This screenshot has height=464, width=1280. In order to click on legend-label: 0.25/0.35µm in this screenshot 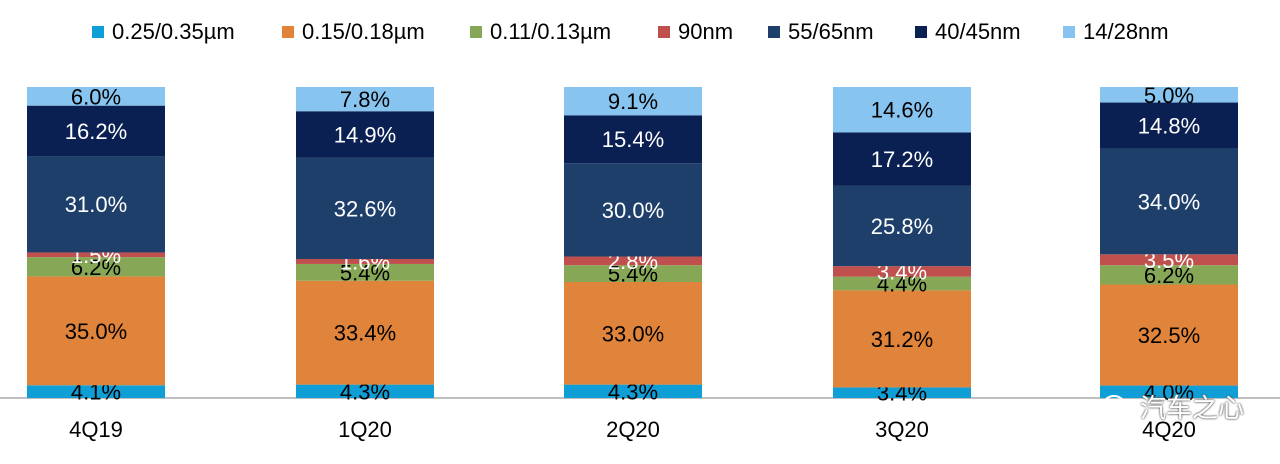, I will do `click(173, 31)`.